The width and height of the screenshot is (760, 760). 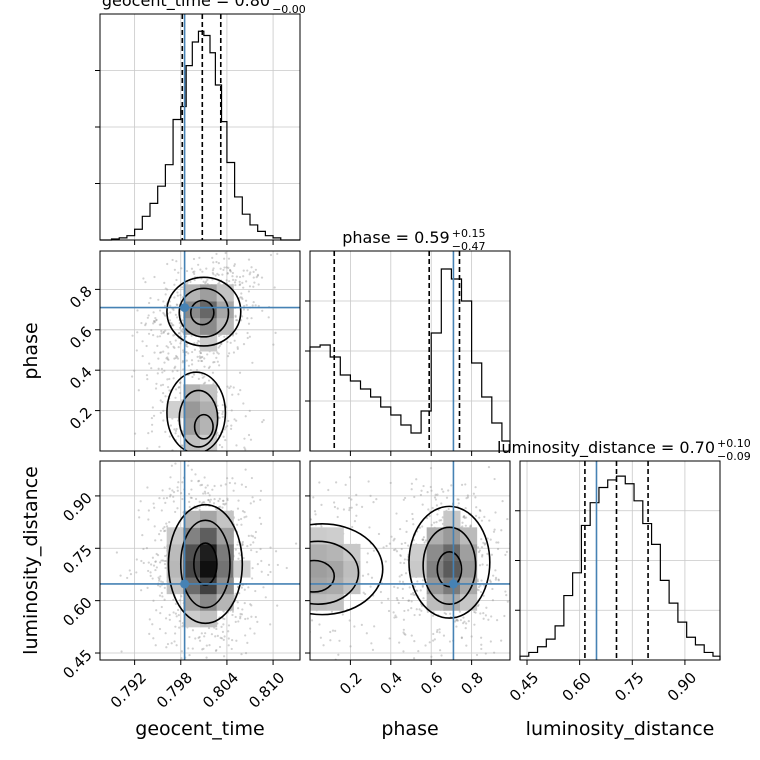 What do you see at coordinates (620, 729) in the screenshot?
I see `axis-label-x-luminosity_distance: luminosity_distance` at bounding box center [620, 729].